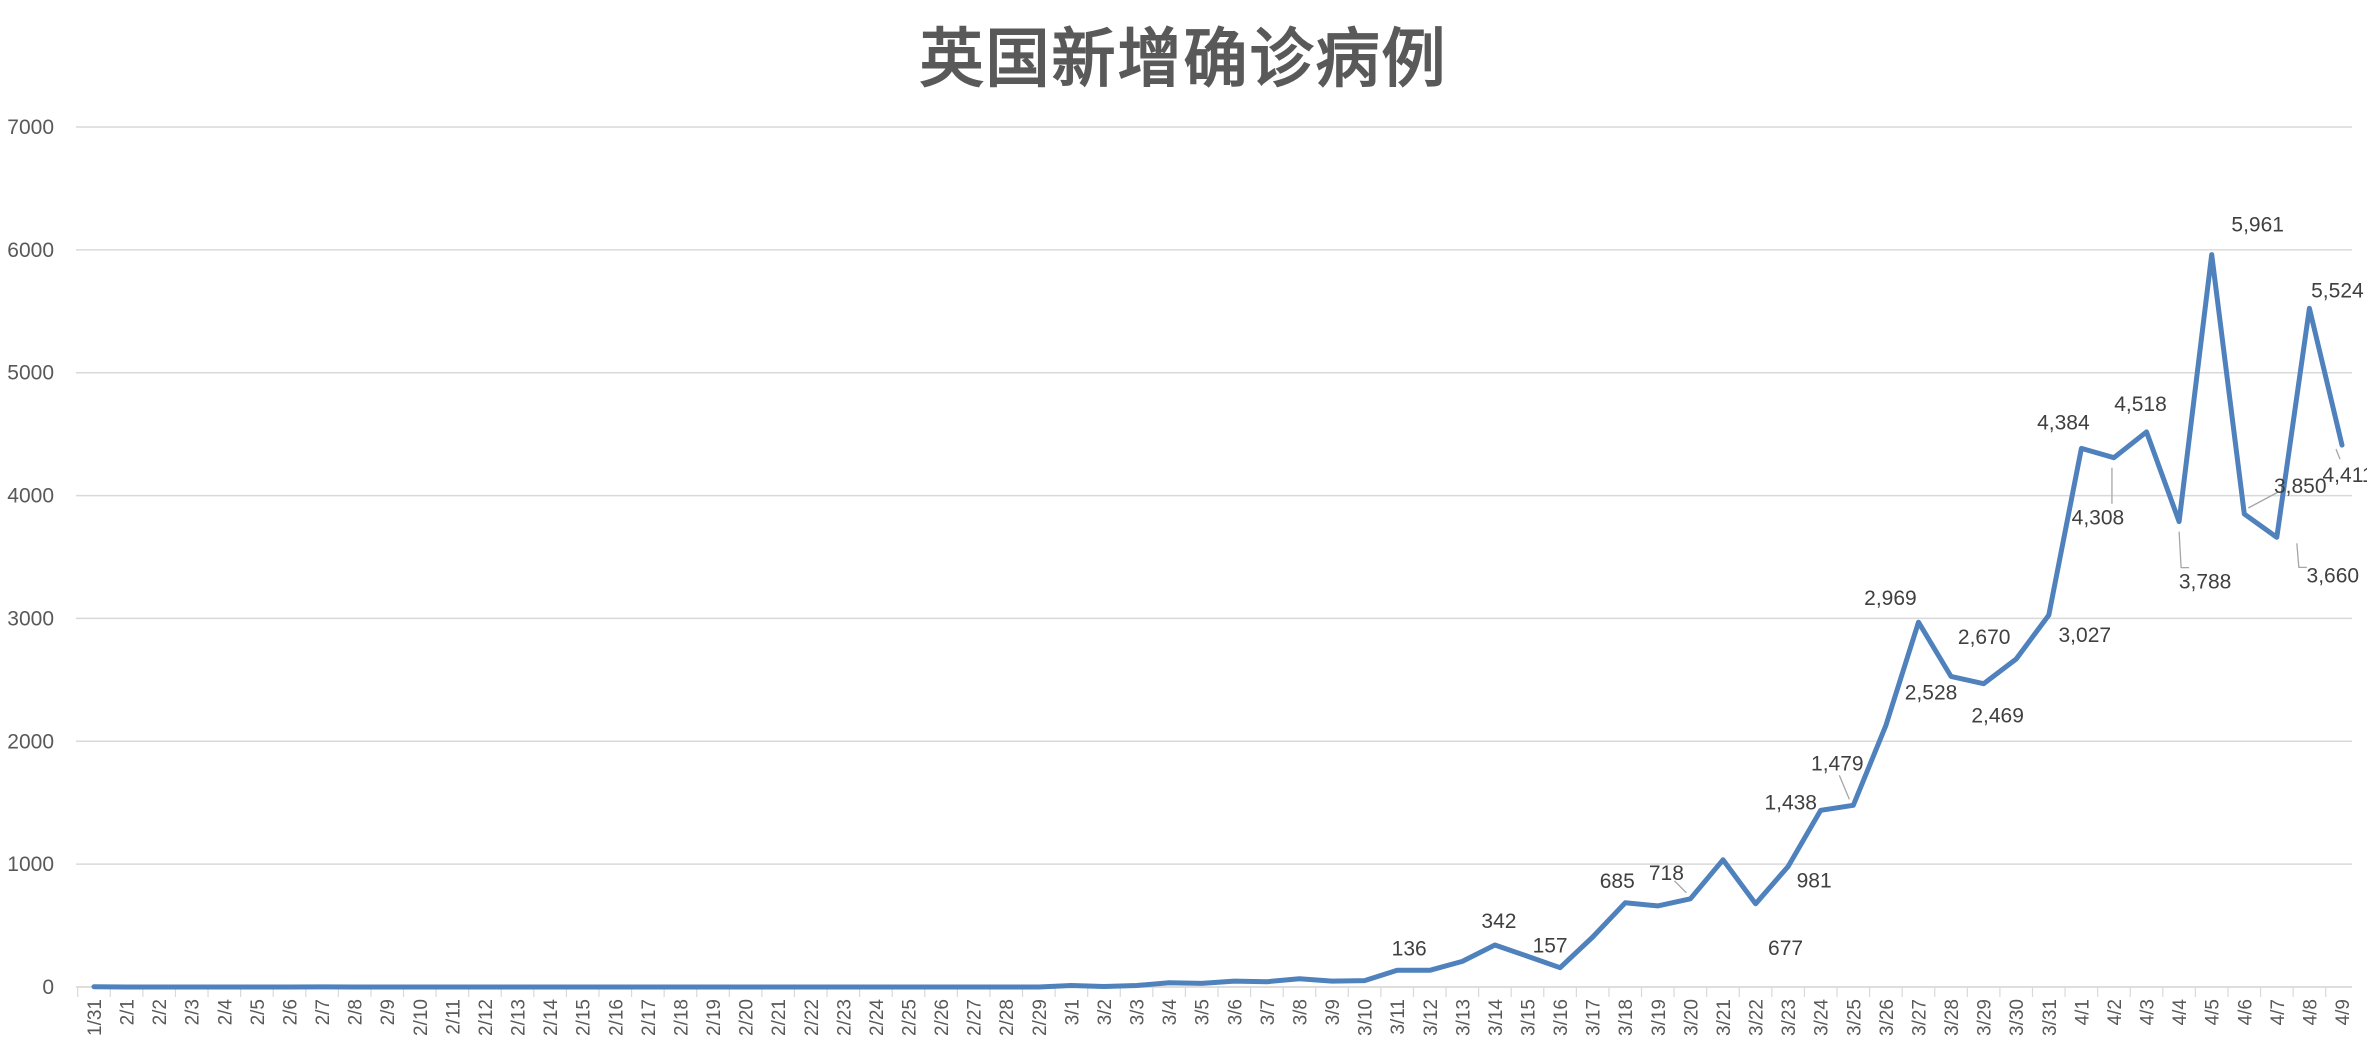 Image resolution: width=2367 pixels, height=1054 pixels. What do you see at coordinates (2180, 1012) in the screenshot?
I see `x-tick-label: 4/4` at bounding box center [2180, 1012].